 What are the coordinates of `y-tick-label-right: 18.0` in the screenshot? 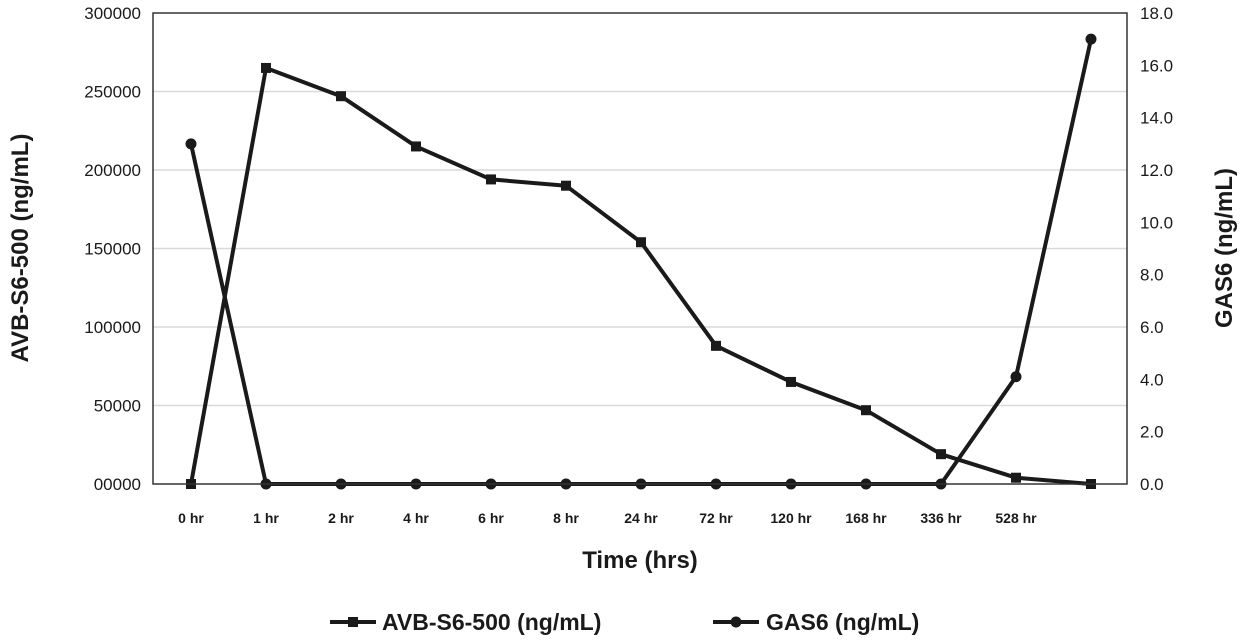 It's located at (1156, 13).